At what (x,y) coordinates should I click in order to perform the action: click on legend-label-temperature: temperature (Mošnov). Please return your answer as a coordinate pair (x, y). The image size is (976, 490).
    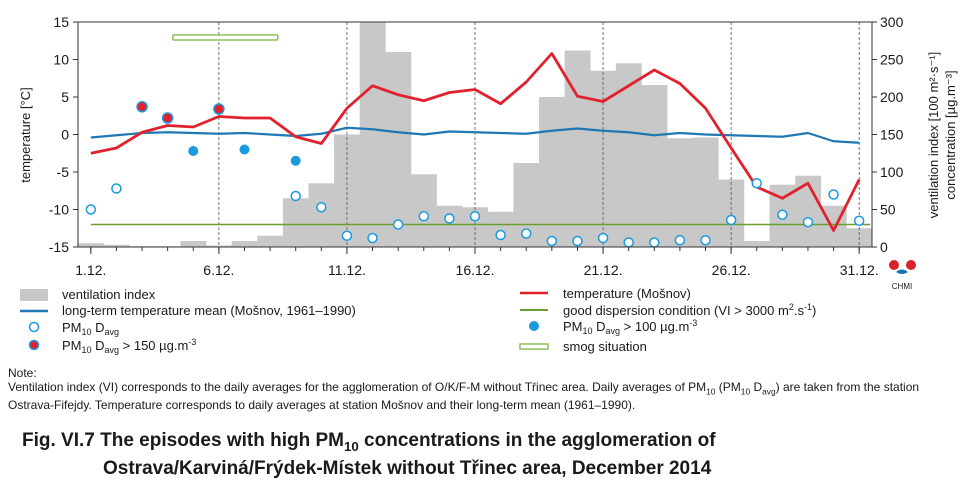
    Looking at the image, I should click on (627, 293).